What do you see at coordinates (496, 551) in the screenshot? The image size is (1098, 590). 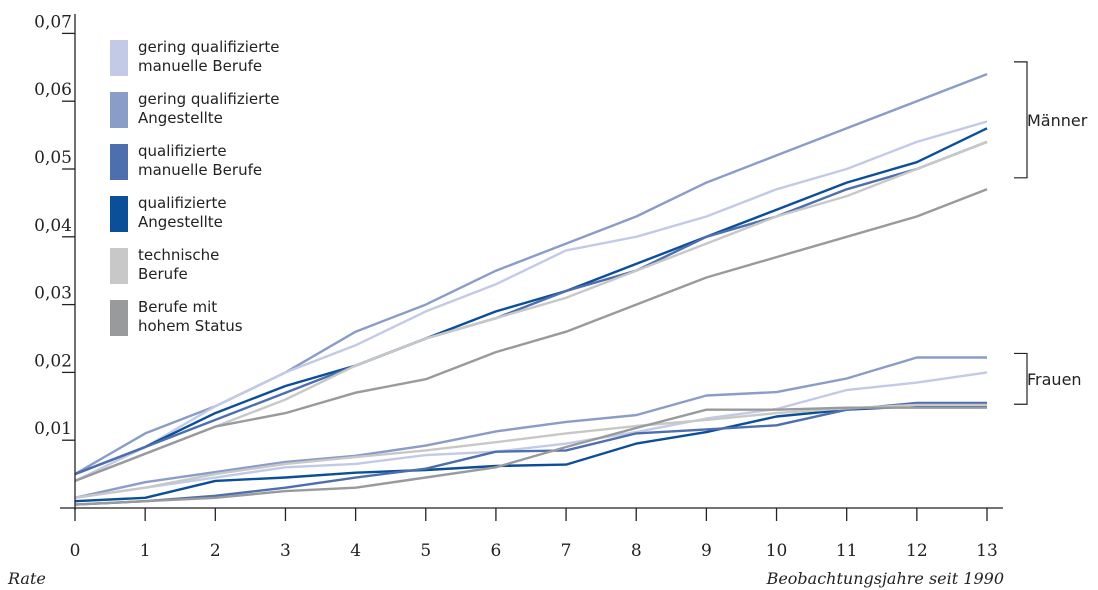 I see `x-tick-label: 6` at bounding box center [496, 551].